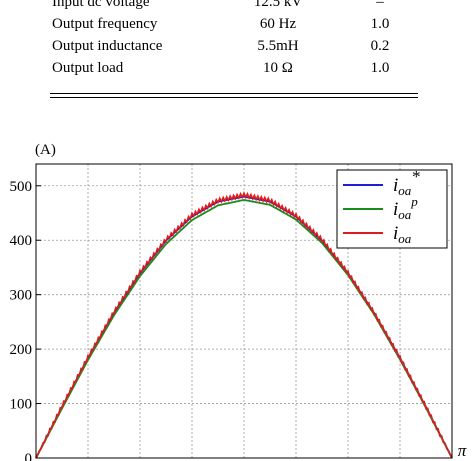 Image resolution: width=474 pixels, height=461 pixels. Describe the element at coordinates (21, 296) in the screenshot. I see `y-tick-label: 300` at that location.